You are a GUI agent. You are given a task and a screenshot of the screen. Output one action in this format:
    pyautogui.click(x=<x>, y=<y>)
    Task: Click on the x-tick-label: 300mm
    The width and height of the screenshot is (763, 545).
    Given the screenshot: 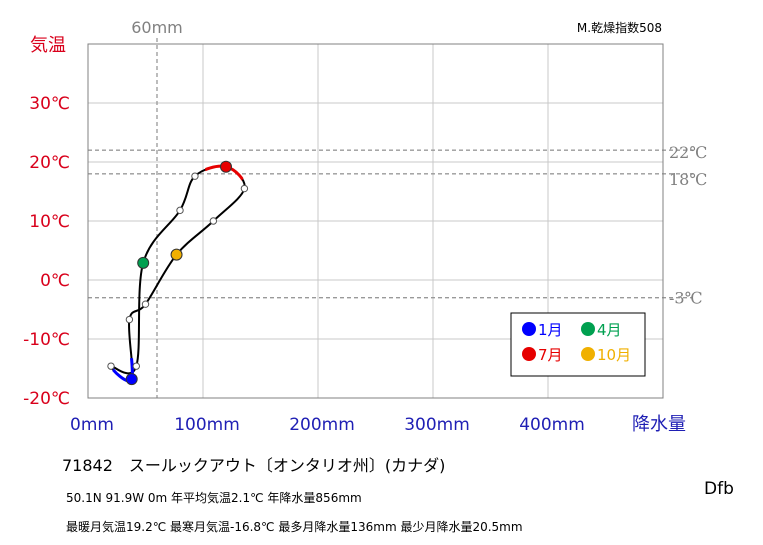 What is the action you would take?
    pyautogui.click(x=437, y=425)
    